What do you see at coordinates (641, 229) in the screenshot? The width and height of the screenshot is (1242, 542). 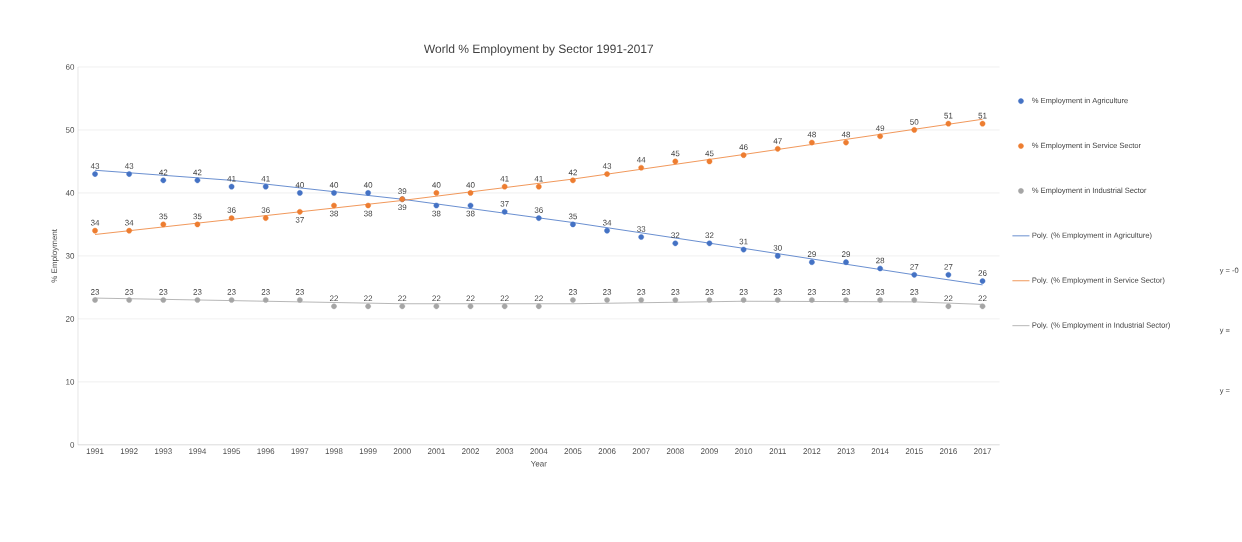 I see `data-label: 33` at bounding box center [641, 229].